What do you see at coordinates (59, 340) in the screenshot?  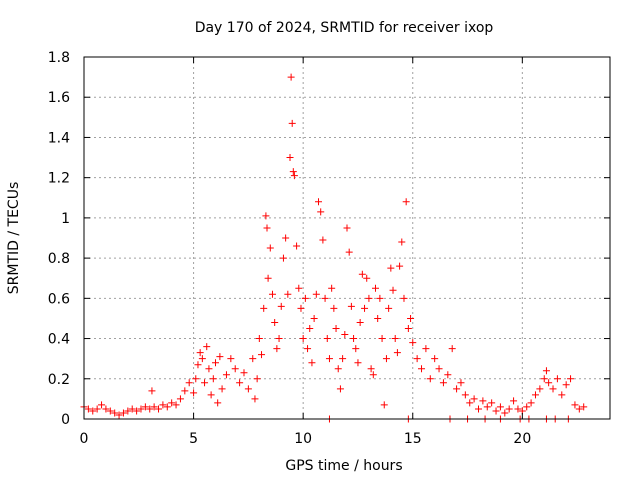 I see `y-tick-label: 0.4` at bounding box center [59, 340].